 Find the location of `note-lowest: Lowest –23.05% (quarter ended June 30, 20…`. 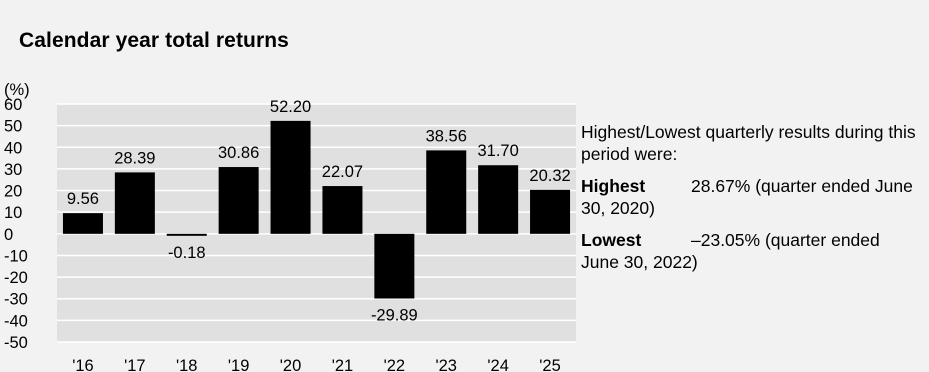

note-lowest: Lowest –23.05% (quarter ended June 30, 20… is located at coordinates (751, 251).